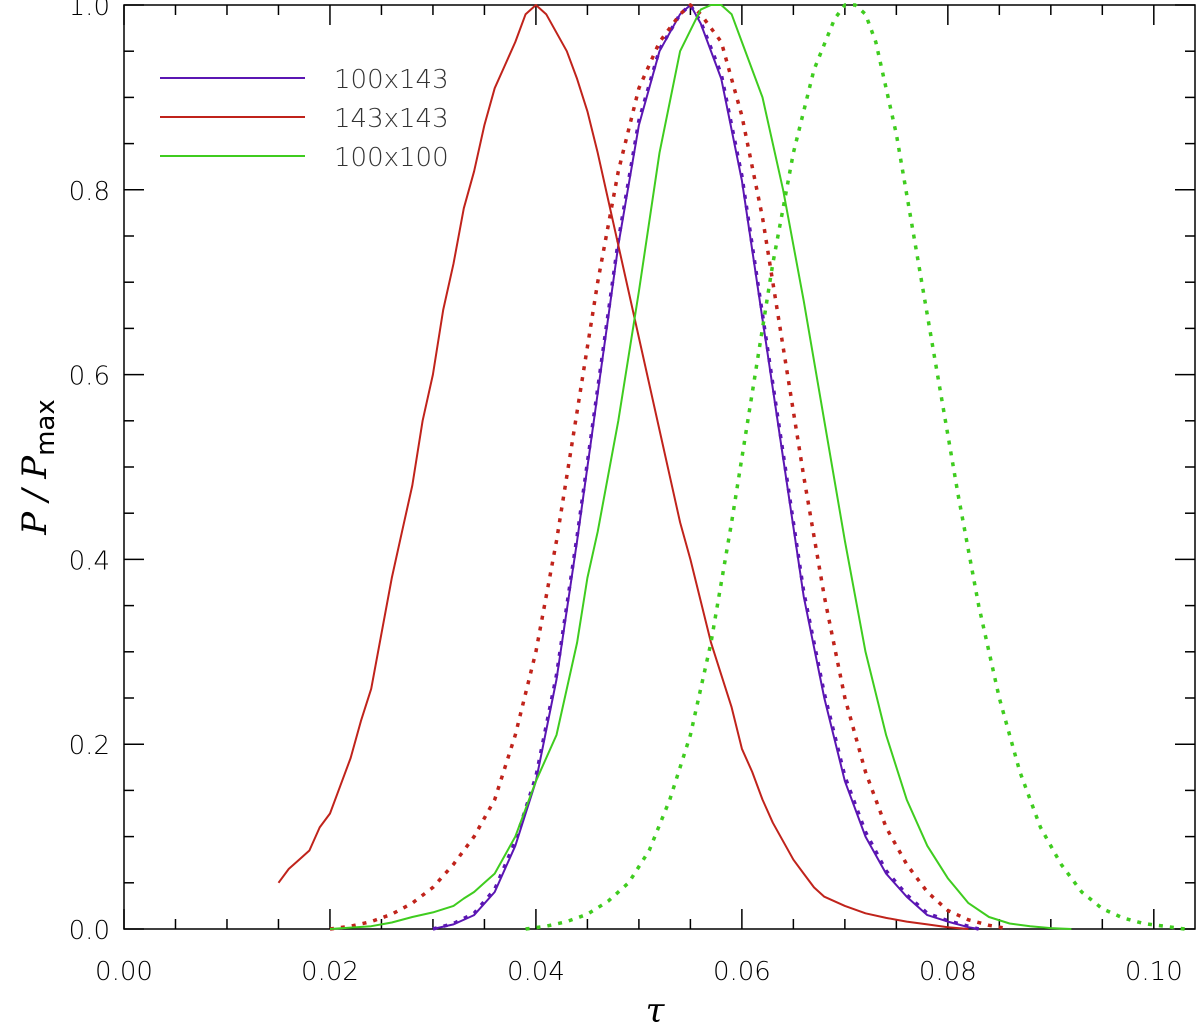 This screenshot has height=1022, width=1200. What do you see at coordinates (639, 972) in the screenshot?
I see `x-tick-labels: 0.00 0.02 0.04 0.06 0.08 0.10` at bounding box center [639, 972].